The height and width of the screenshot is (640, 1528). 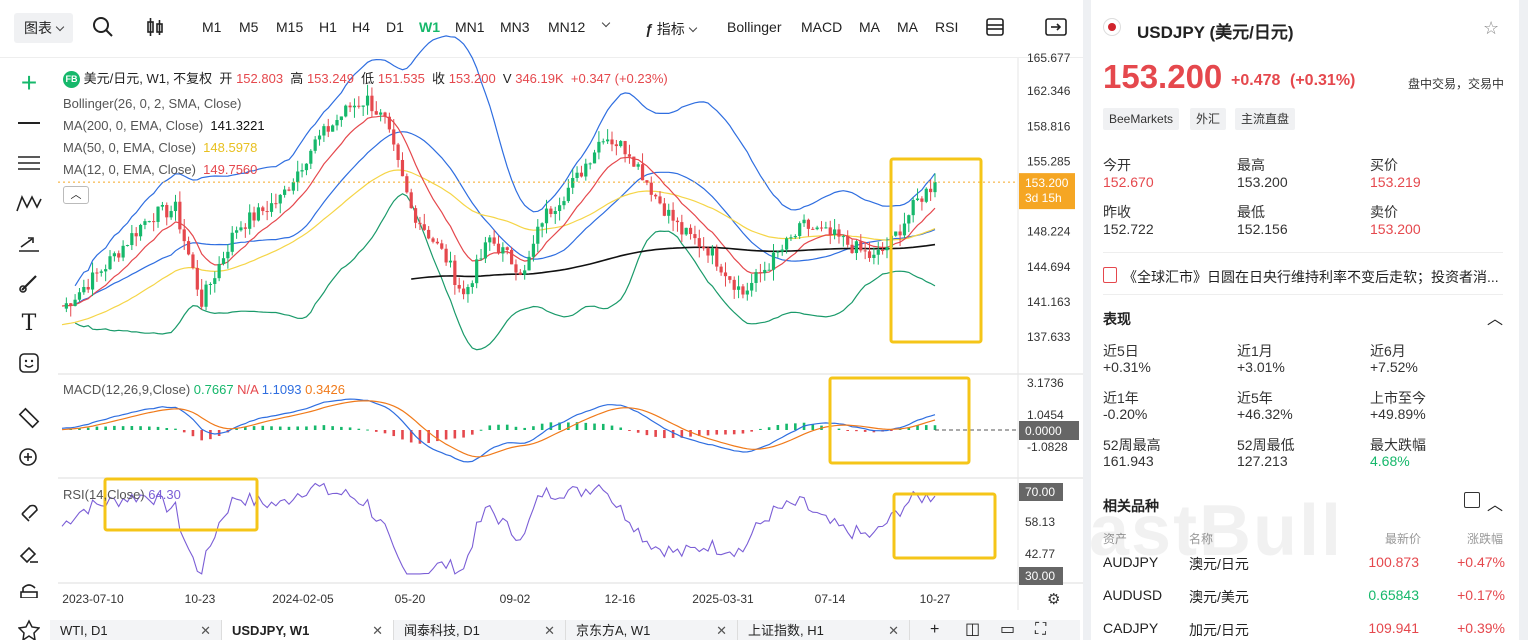 I want to click on magnet-icon, so click(x=29, y=513).